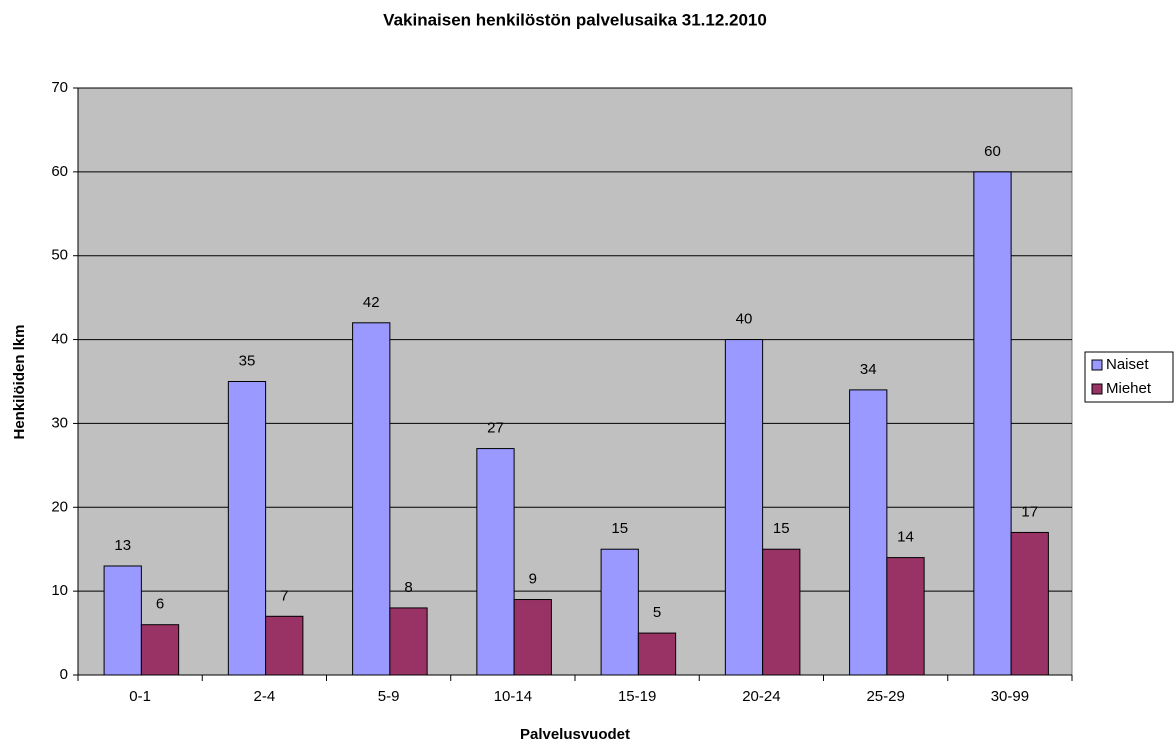  What do you see at coordinates (992, 151) in the screenshot?
I see `data-label: 60` at bounding box center [992, 151].